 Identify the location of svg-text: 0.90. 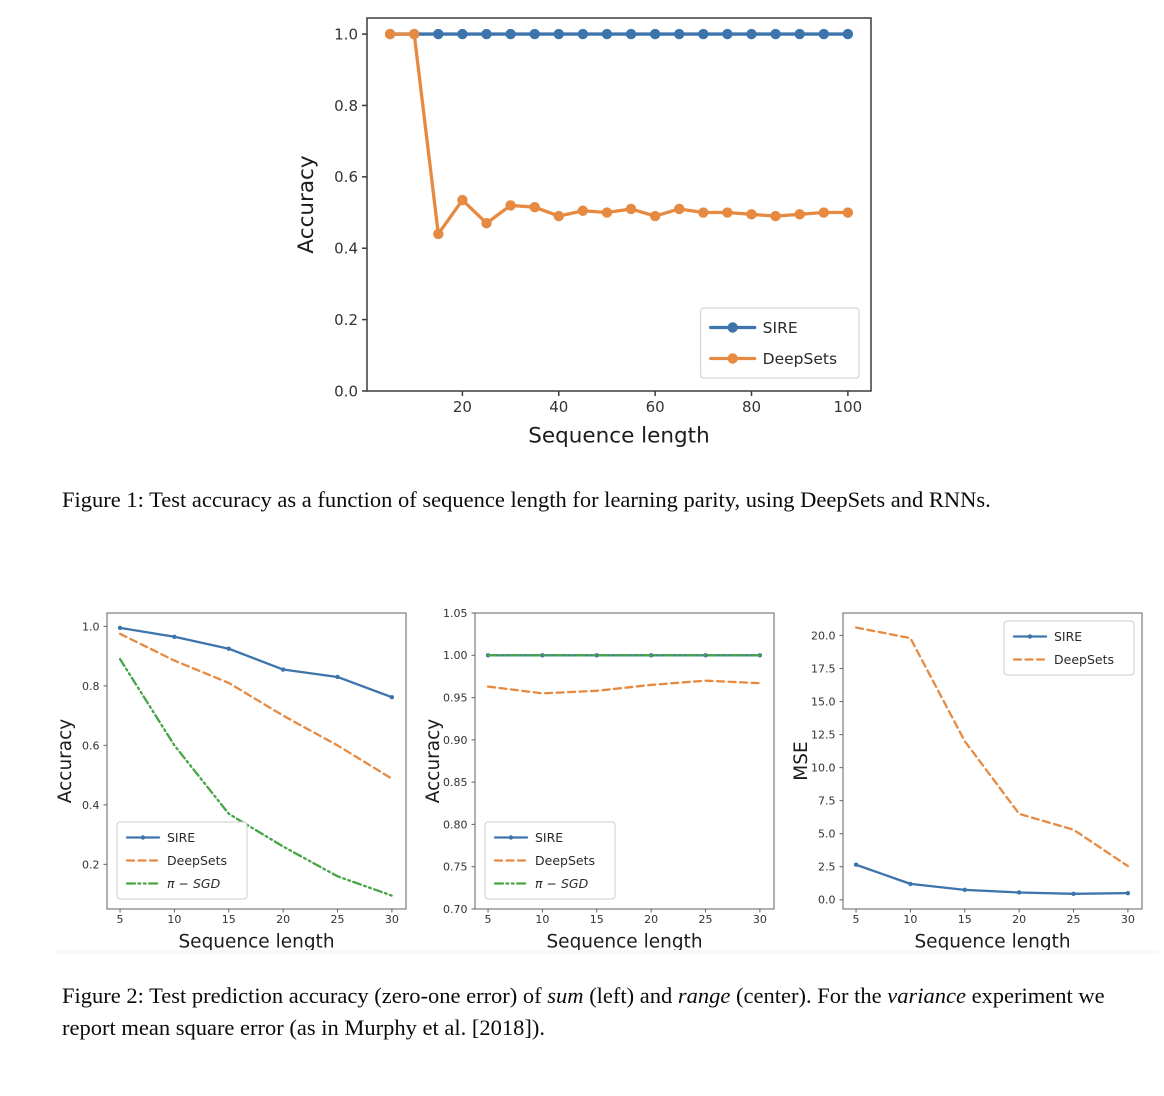
(455, 740).